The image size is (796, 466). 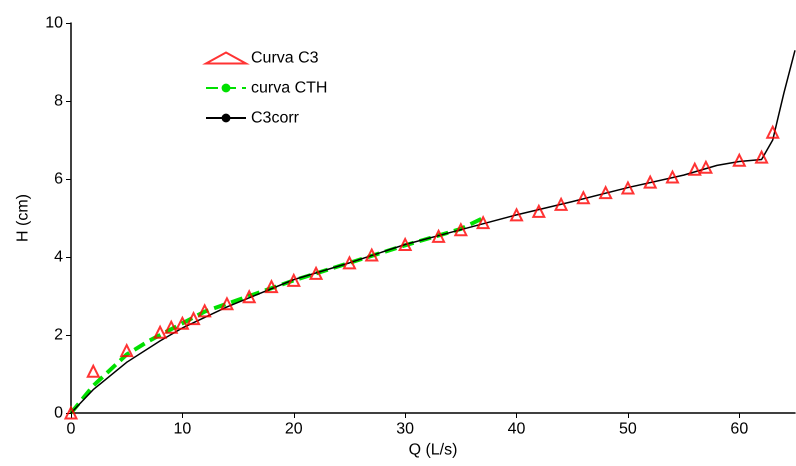 What do you see at coordinates (59, 101) in the screenshot?
I see `y-tick-label: 8` at bounding box center [59, 101].